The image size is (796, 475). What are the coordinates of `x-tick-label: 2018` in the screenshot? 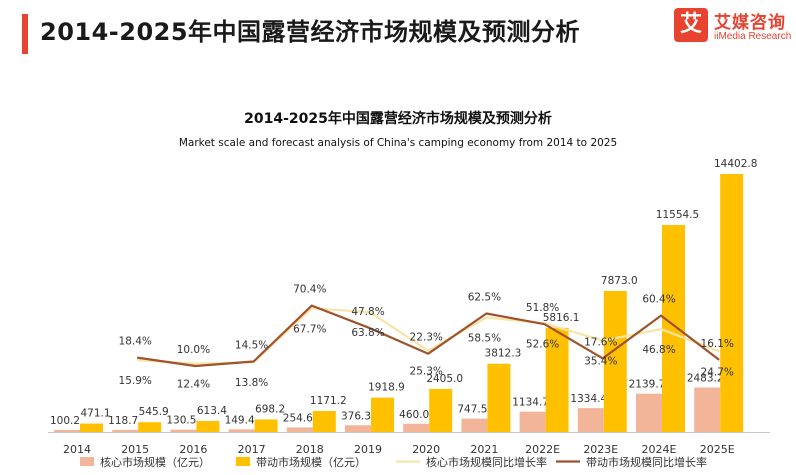 It's located at (310, 449).